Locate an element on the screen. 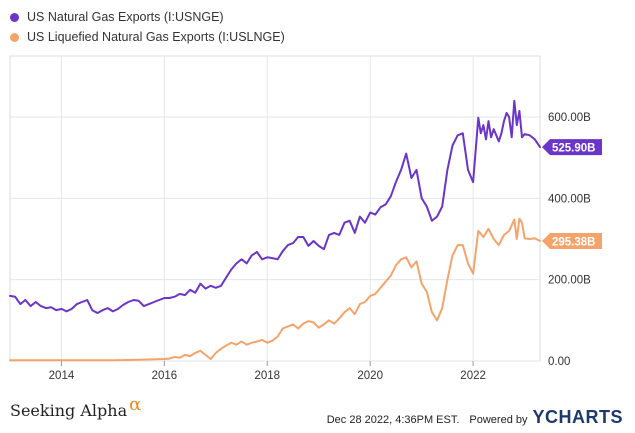 This screenshot has height=433, width=635. powered-by-label: Powered by is located at coordinates (498, 420).